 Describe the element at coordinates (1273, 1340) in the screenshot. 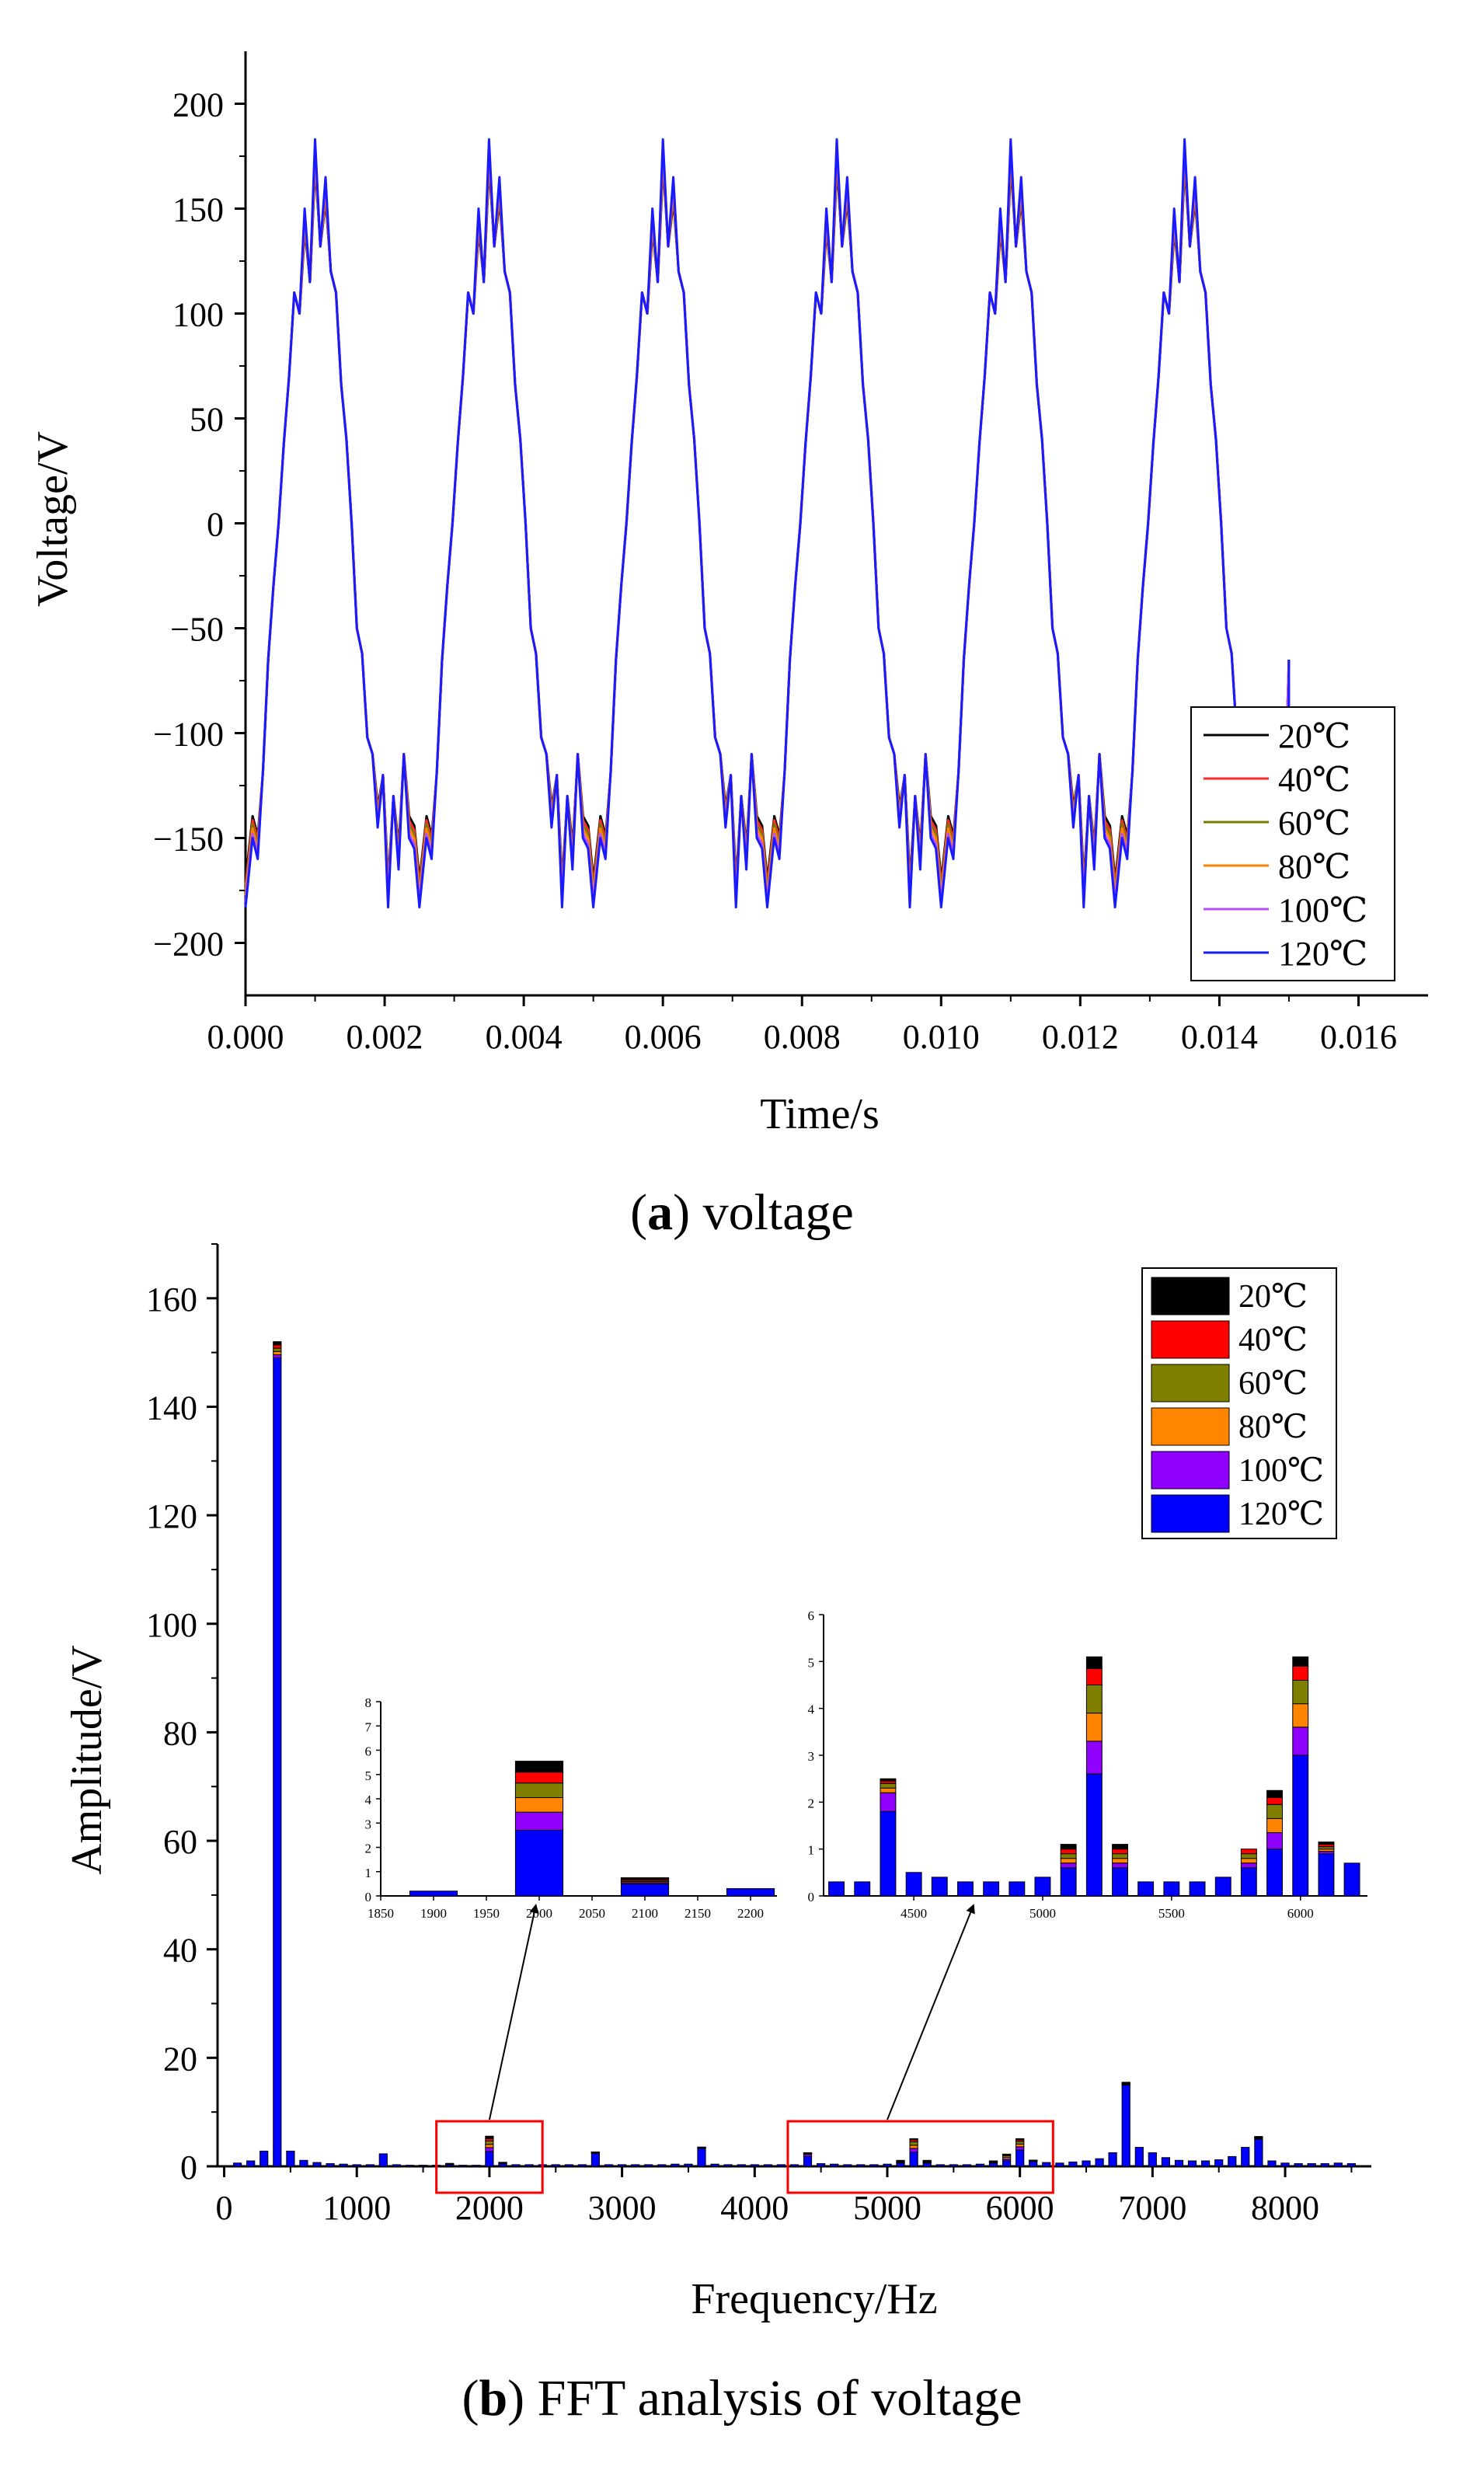

I see `fft-legend-label: 40℃` at that location.